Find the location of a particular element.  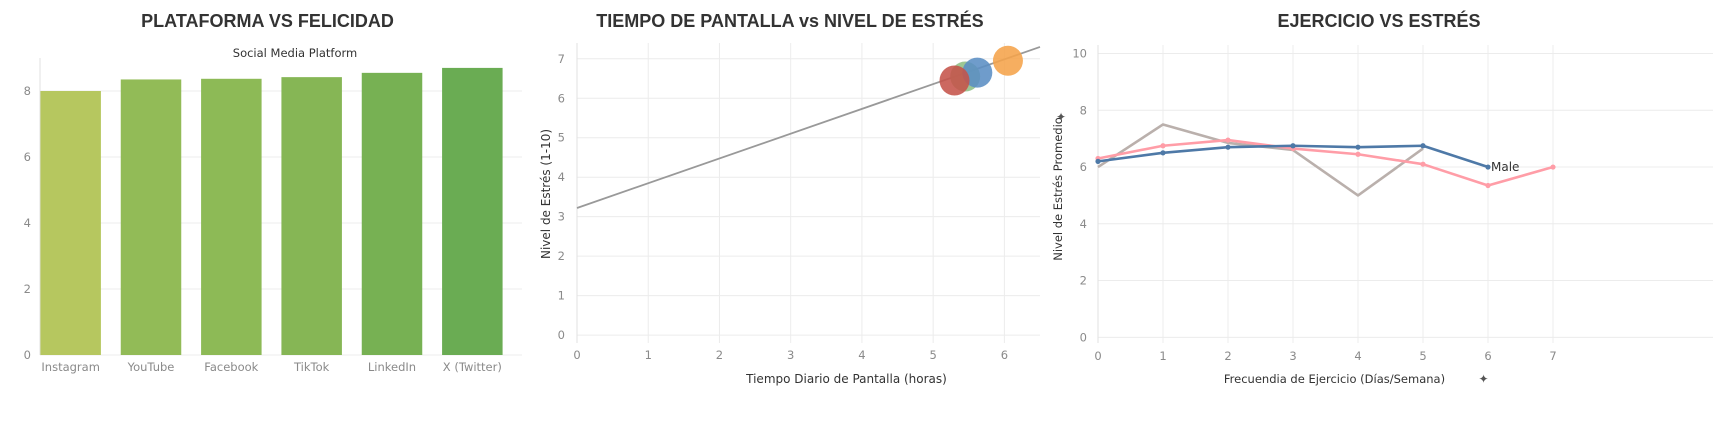

x-tick-label: YouTube is located at coordinates (151, 367).